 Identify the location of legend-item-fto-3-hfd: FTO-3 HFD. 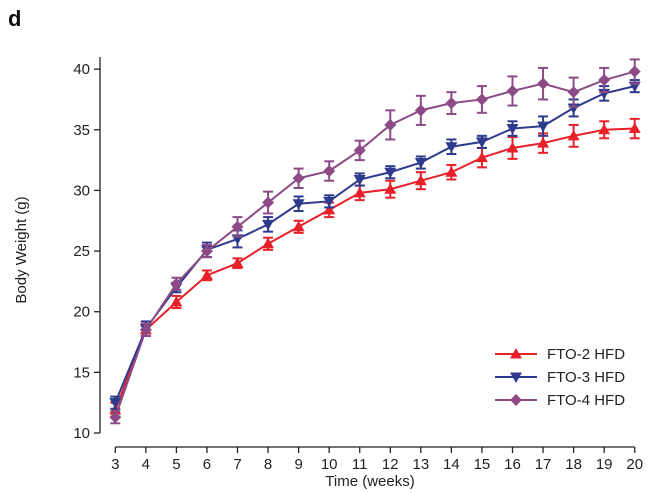
(560, 377).